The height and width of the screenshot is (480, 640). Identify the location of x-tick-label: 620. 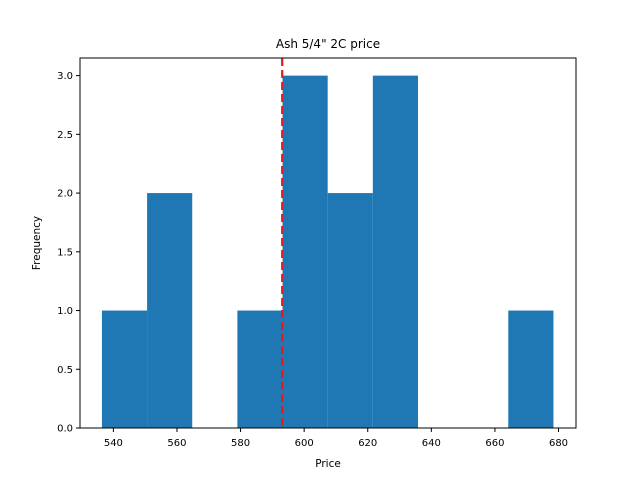
(367, 443).